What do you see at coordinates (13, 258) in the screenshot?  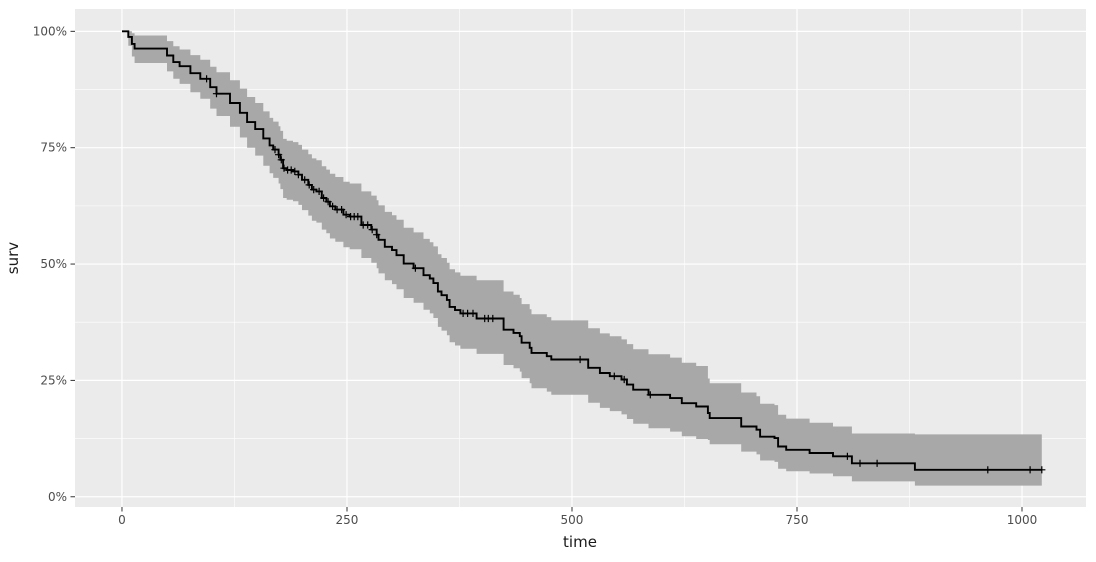 I see `y-axis-title: surv` at bounding box center [13, 258].